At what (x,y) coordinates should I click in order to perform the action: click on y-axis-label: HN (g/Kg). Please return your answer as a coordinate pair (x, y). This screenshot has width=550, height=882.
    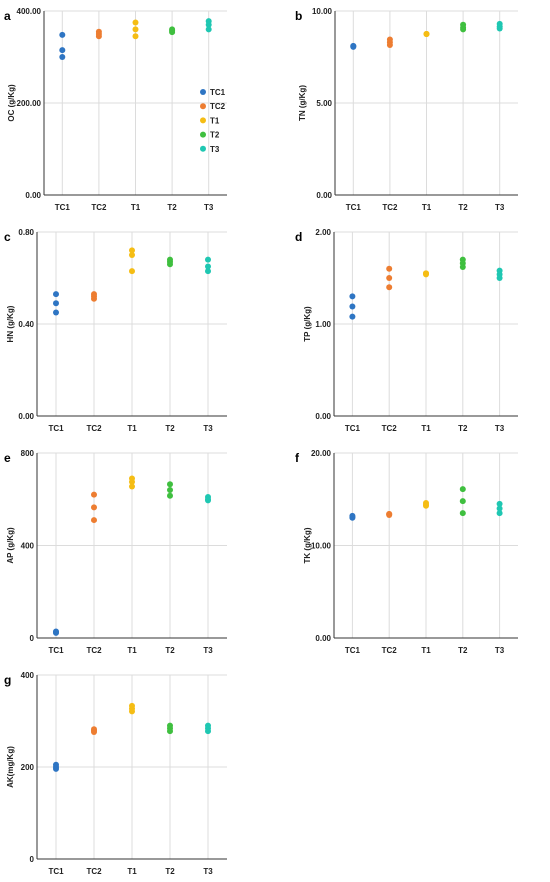
    Looking at the image, I should click on (10, 323).